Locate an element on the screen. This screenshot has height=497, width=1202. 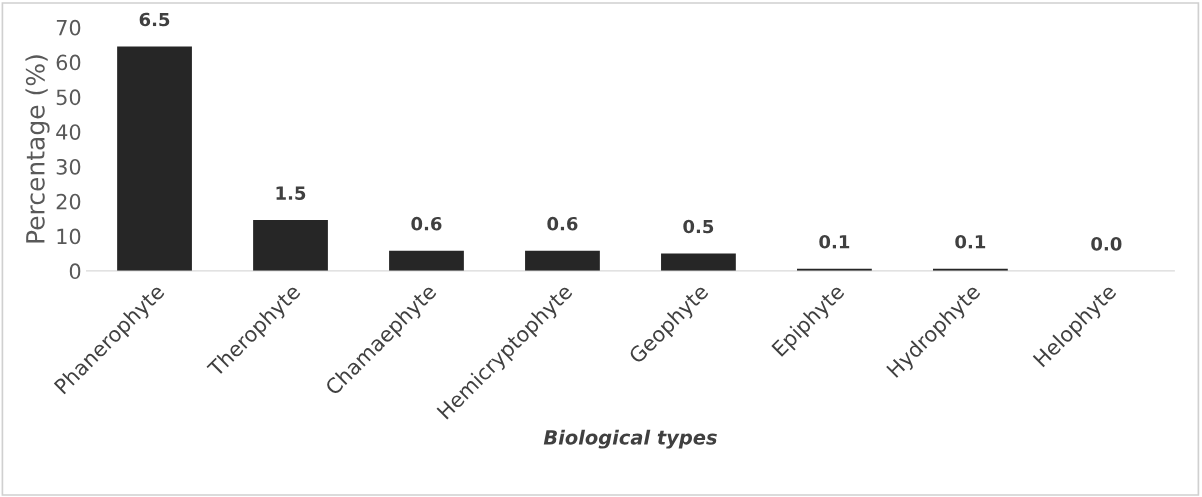
y-tick-label: 10 is located at coordinates (69, 236).